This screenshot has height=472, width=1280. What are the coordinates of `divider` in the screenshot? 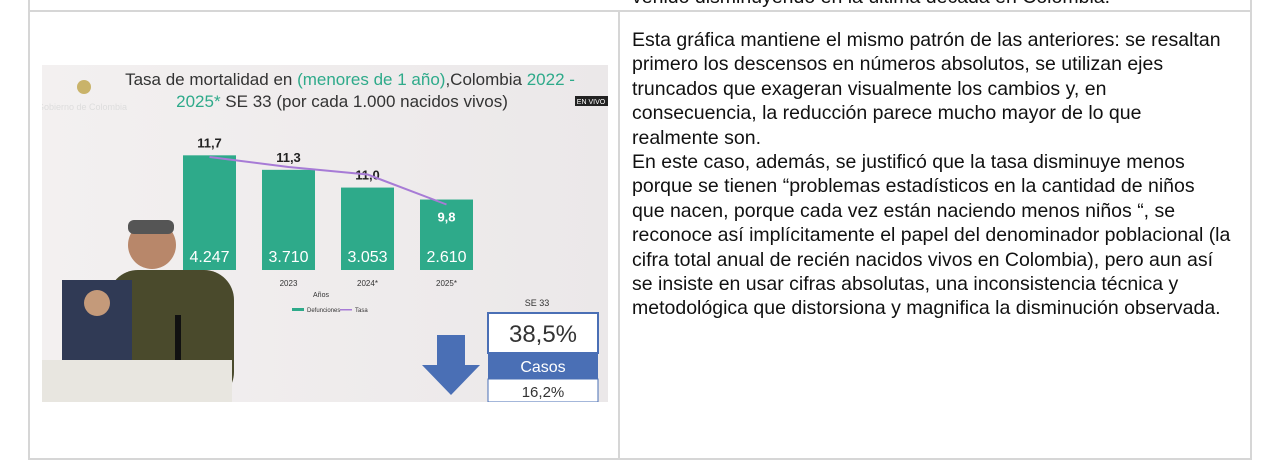 It's located at (619, 235).